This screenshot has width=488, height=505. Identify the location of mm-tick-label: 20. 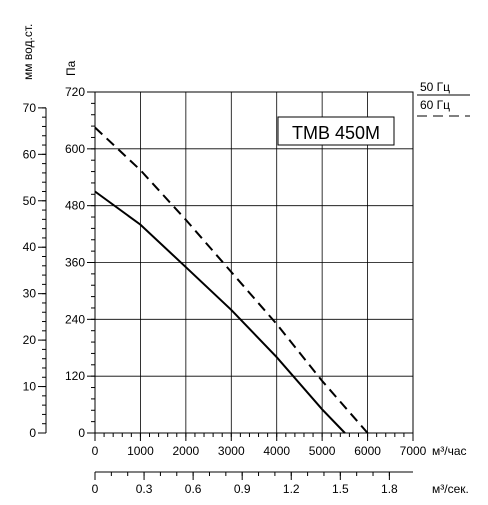
(30, 340).